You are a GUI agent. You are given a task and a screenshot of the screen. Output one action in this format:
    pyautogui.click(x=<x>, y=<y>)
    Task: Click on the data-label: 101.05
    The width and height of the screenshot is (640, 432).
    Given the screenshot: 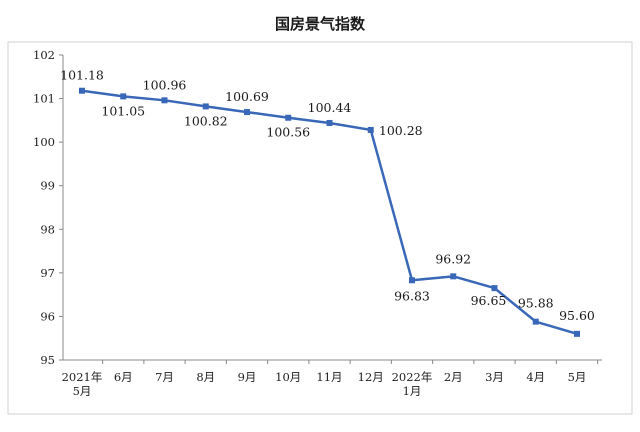 What is the action you would take?
    pyautogui.click(x=123, y=110)
    